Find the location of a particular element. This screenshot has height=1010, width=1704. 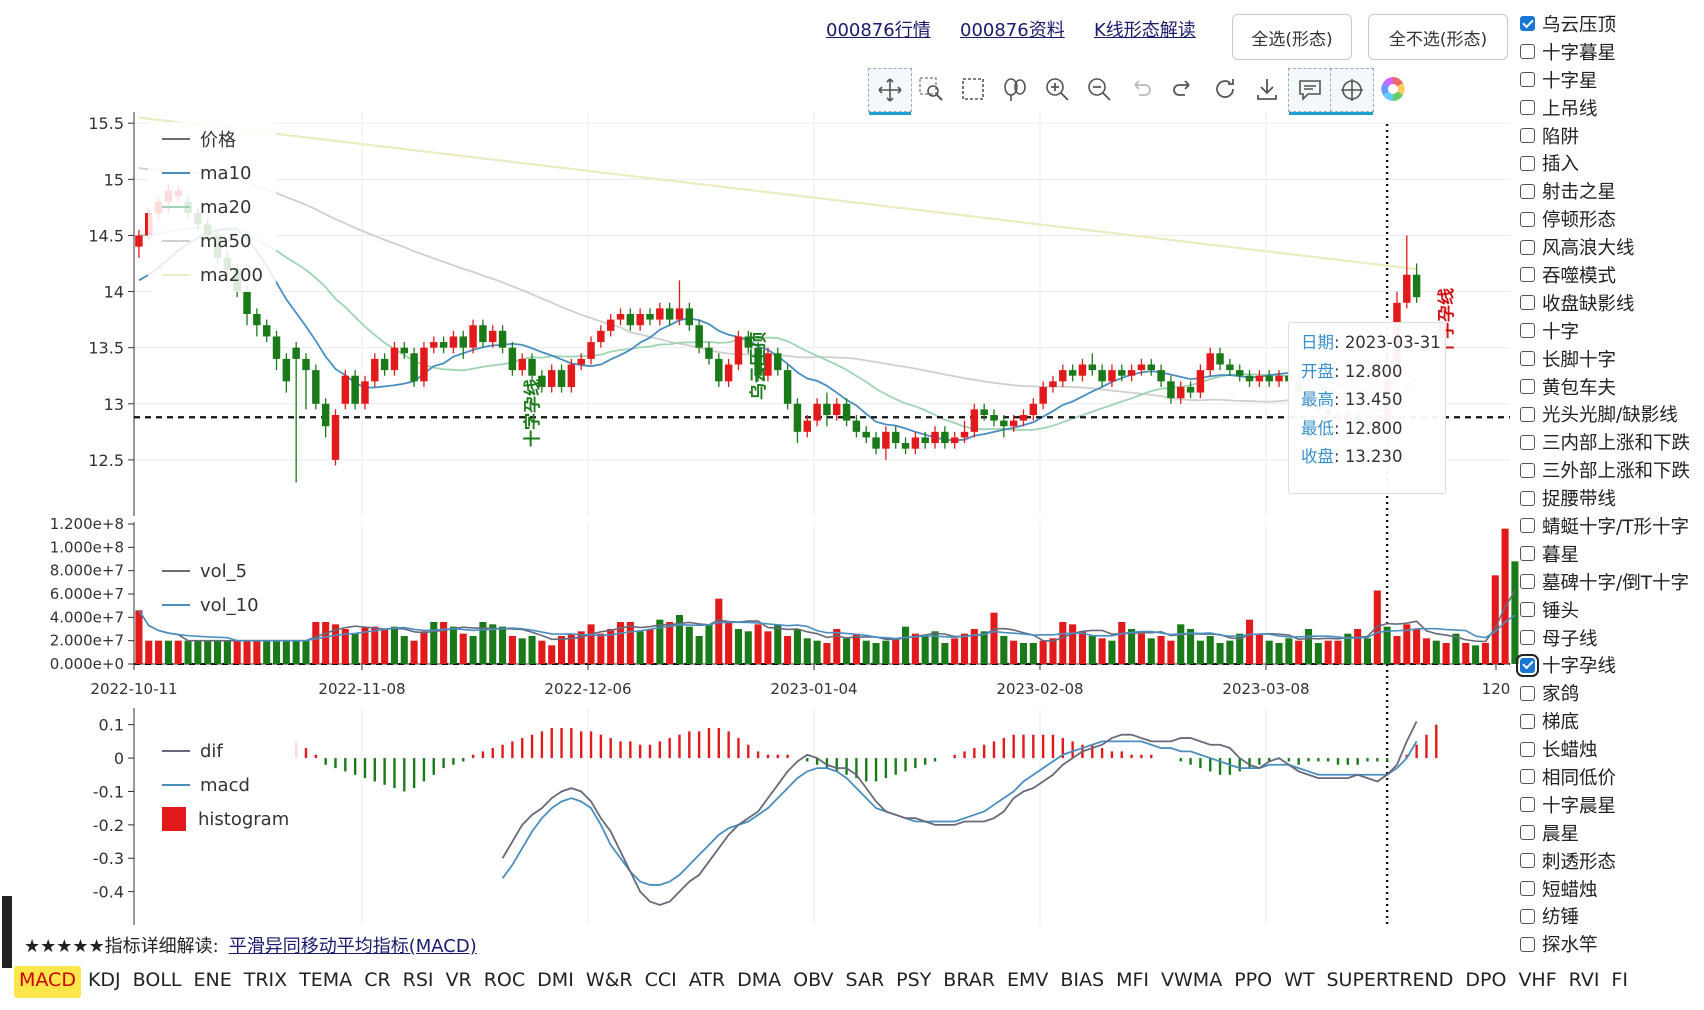

indicator-tab: VR is located at coordinates (458, 980).